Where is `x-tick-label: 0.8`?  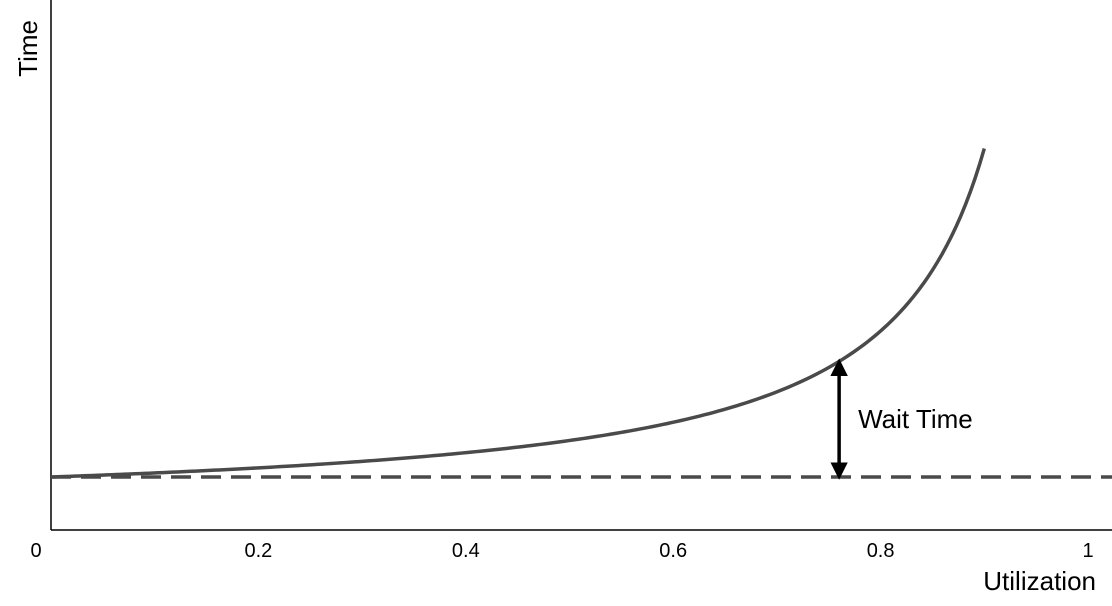
x-tick-label: 0.8 is located at coordinates (881, 551).